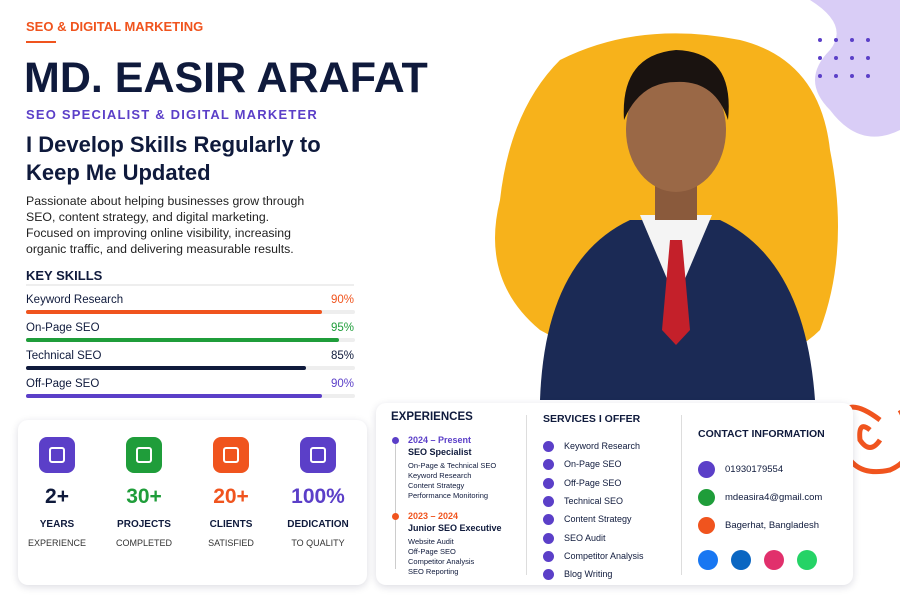  I want to click on contact-text: Bagerhat, Bangladesh, so click(772, 525).